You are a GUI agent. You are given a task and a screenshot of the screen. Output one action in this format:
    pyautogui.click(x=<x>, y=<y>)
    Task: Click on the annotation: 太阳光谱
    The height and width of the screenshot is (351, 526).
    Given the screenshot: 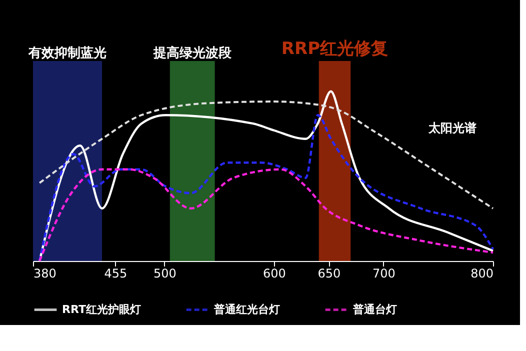 What is the action you would take?
    pyautogui.click(x=452, y=128)
    